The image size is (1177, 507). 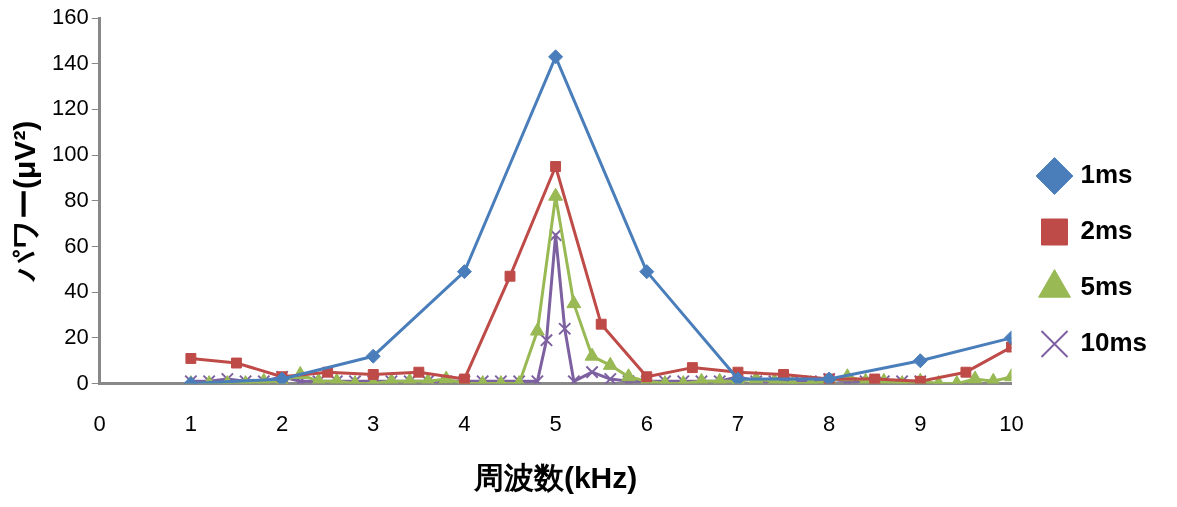 I want to click on x-tick-label: 3, so click(x=373, y=423).